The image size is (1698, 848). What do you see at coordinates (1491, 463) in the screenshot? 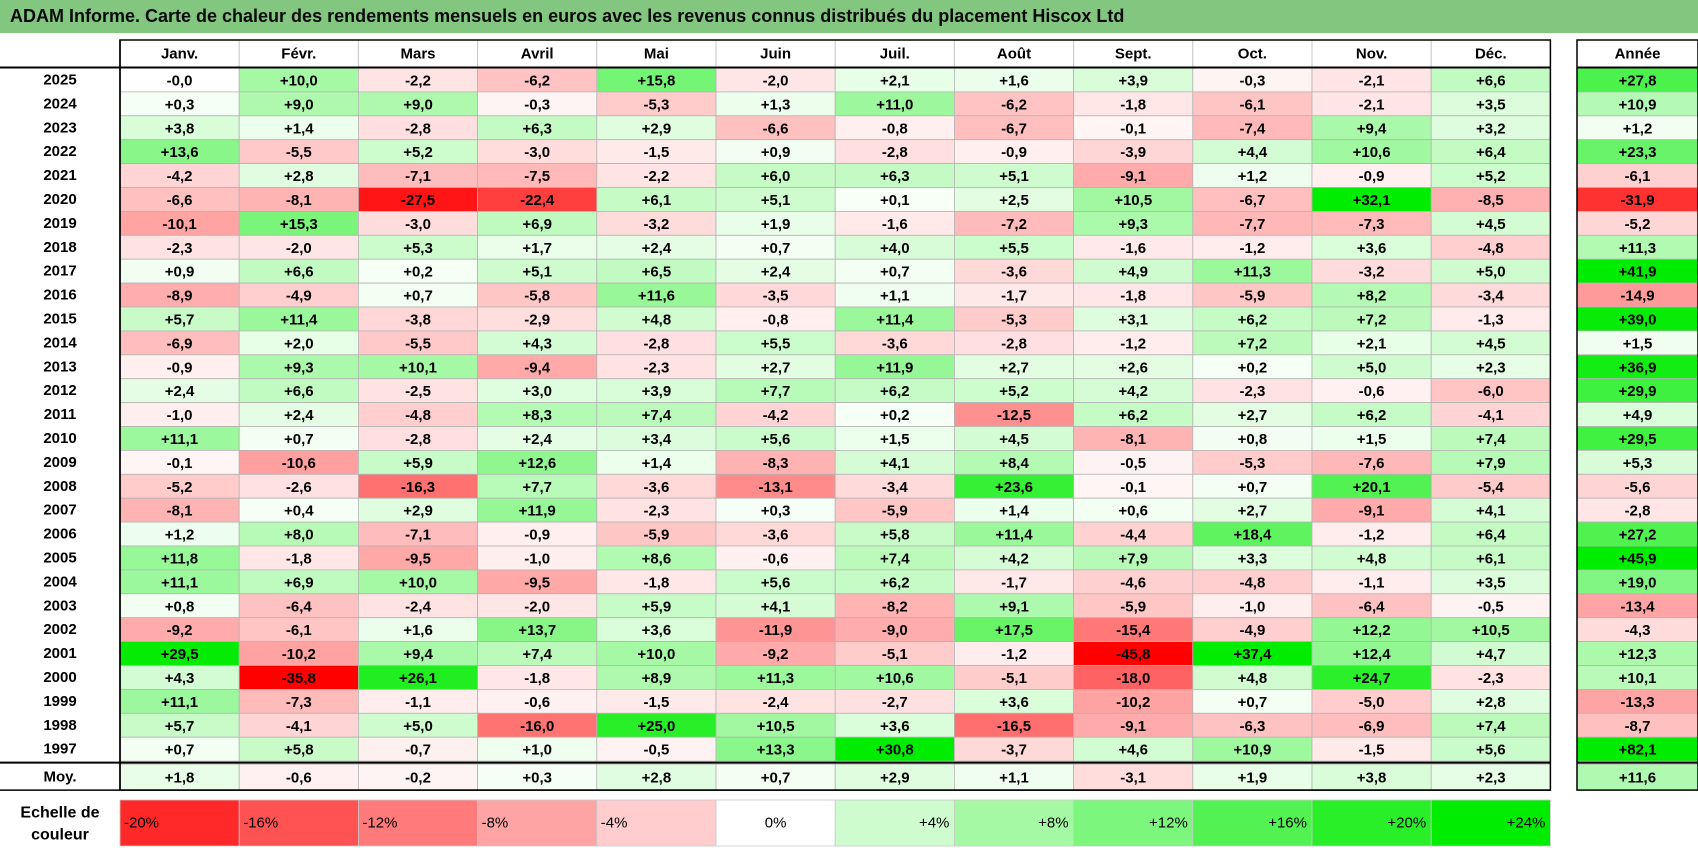
I see `heatmap-cell-label: +7,9` at bounding box center [1491, 463].